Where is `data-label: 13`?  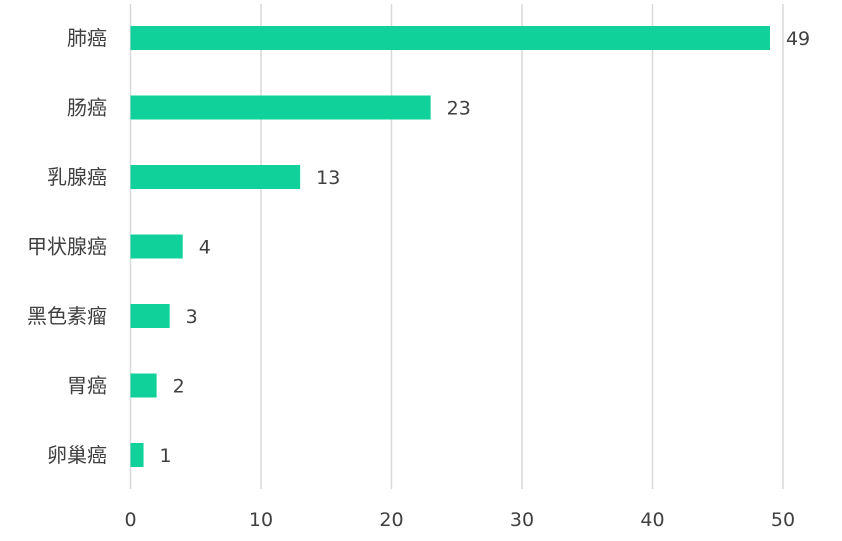
data-label: 13 is located at coordinates (328, 178).